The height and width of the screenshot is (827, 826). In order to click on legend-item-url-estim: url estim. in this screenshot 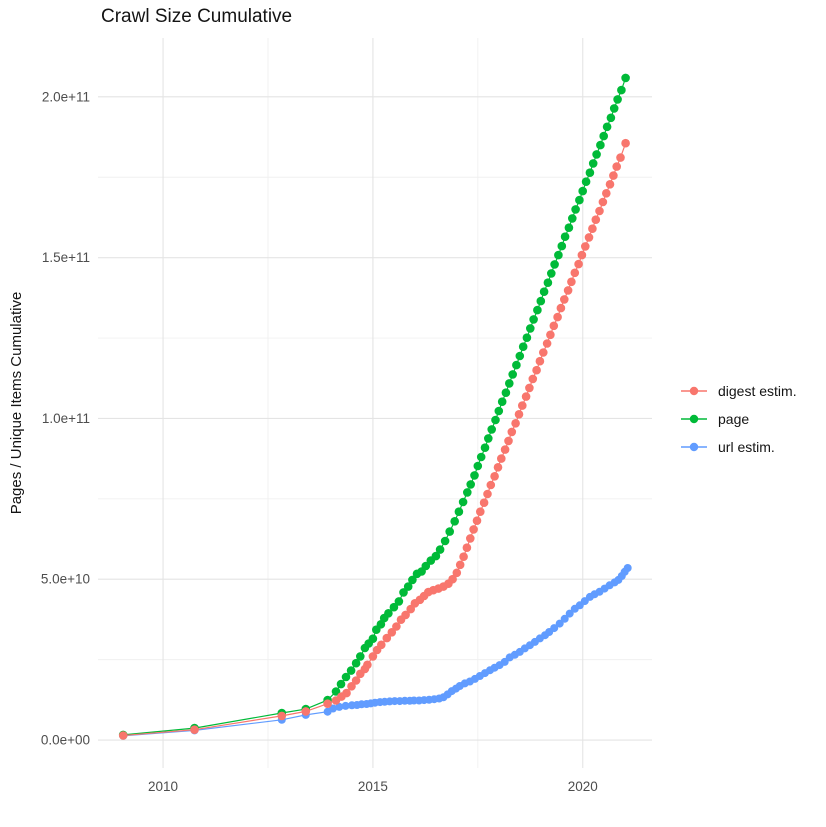, I will do `click(738, 447)`.